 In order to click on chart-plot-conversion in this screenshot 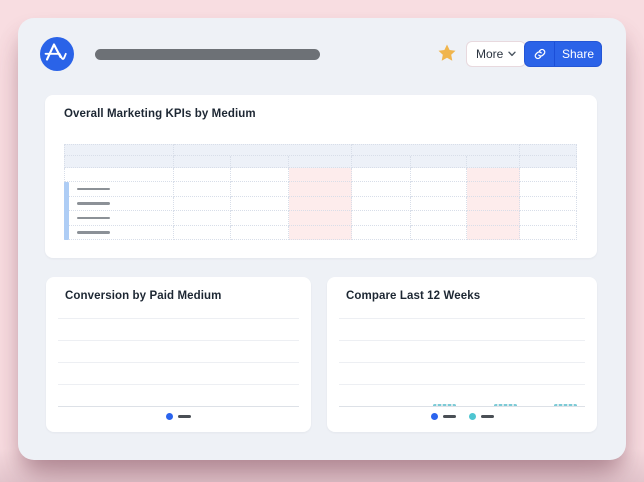, I will do `click(178, 362)`.